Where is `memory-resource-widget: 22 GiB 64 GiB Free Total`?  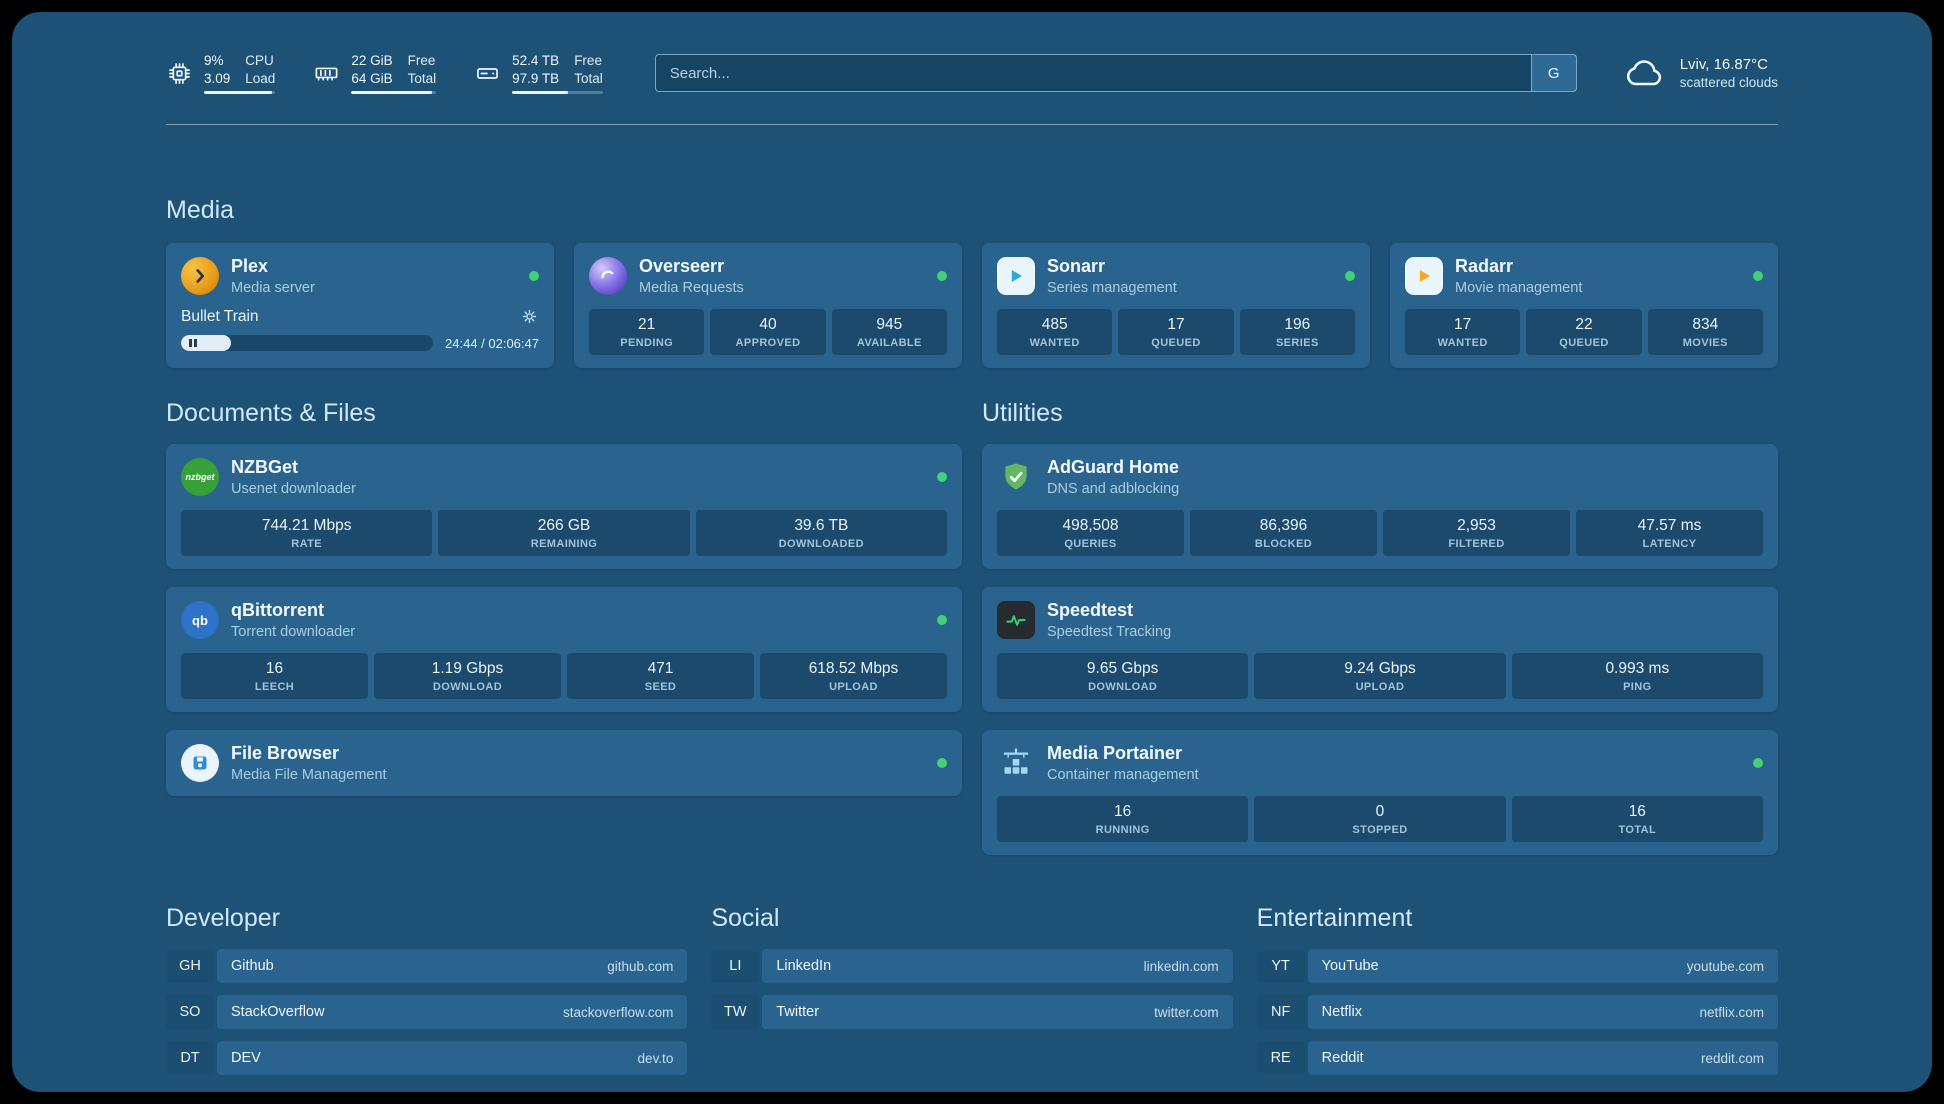
memory-resource-widget: 22 GiB 64 GiB Free Total is located at coordinates (375, 73).